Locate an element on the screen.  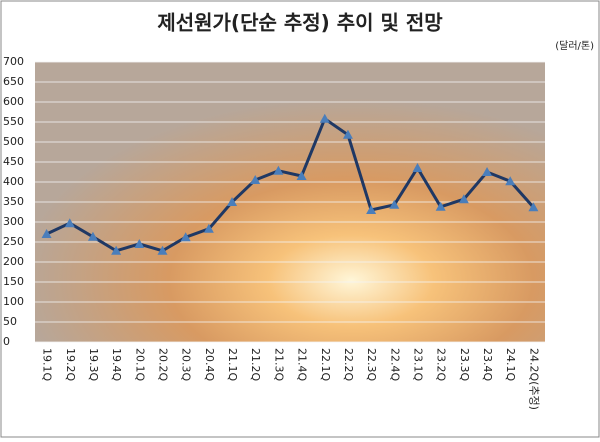
y-tick-label: 50 is located at coordinates (10, 321).